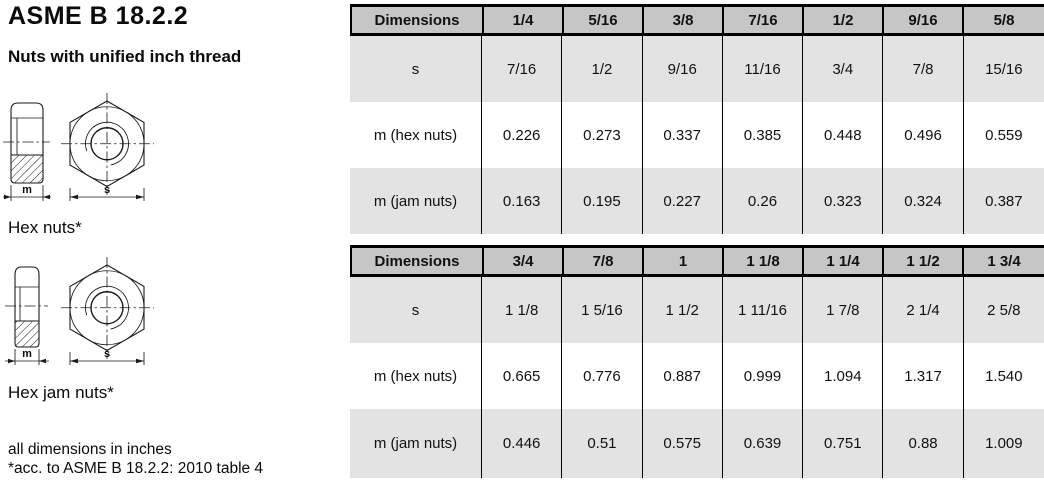 Image resolution: width=1044 pixels, height=489 pixels. I want to click on table-cell: 0.496, so click(923, 135).